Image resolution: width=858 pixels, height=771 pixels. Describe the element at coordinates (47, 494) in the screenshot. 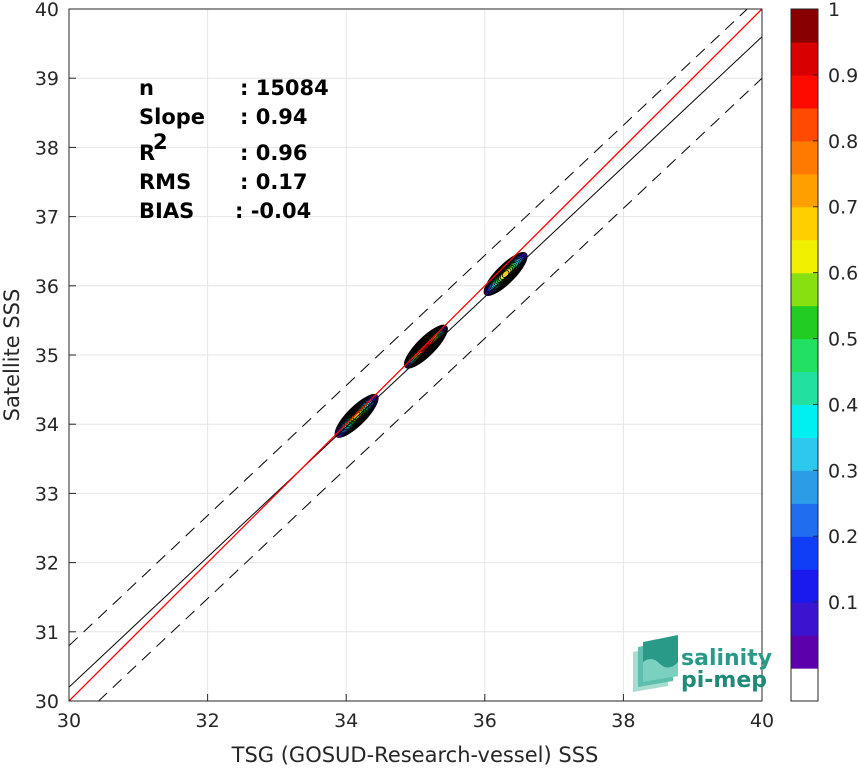

I see `y-tick-label: 33` at that location.